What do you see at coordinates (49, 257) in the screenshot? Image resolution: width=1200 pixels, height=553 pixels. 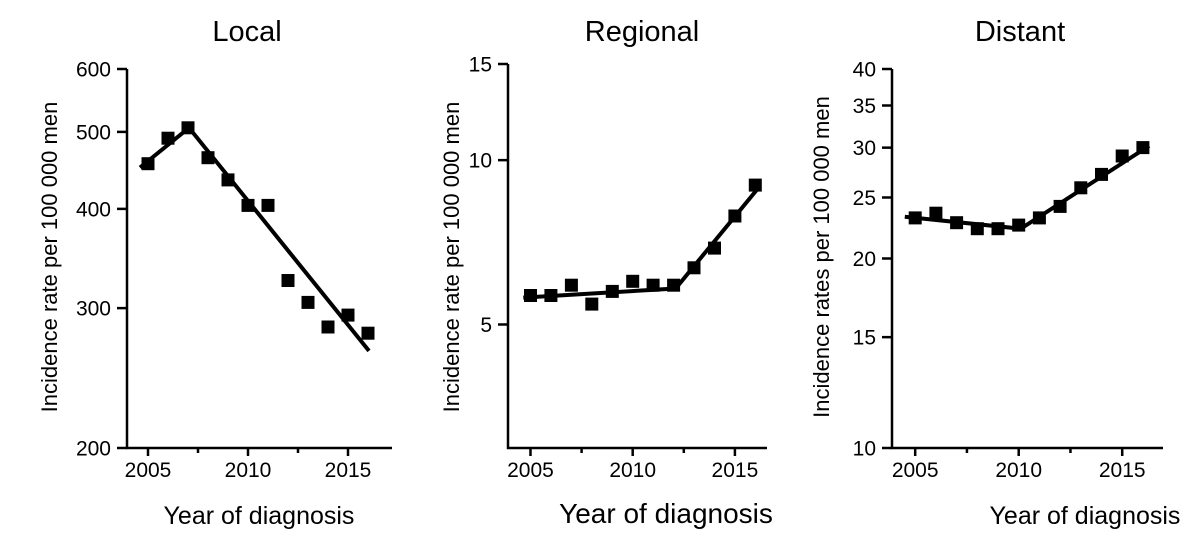 I see `y-axis-label-local: Incidence rate per 100 000 men` at bounding box center [49, 257].